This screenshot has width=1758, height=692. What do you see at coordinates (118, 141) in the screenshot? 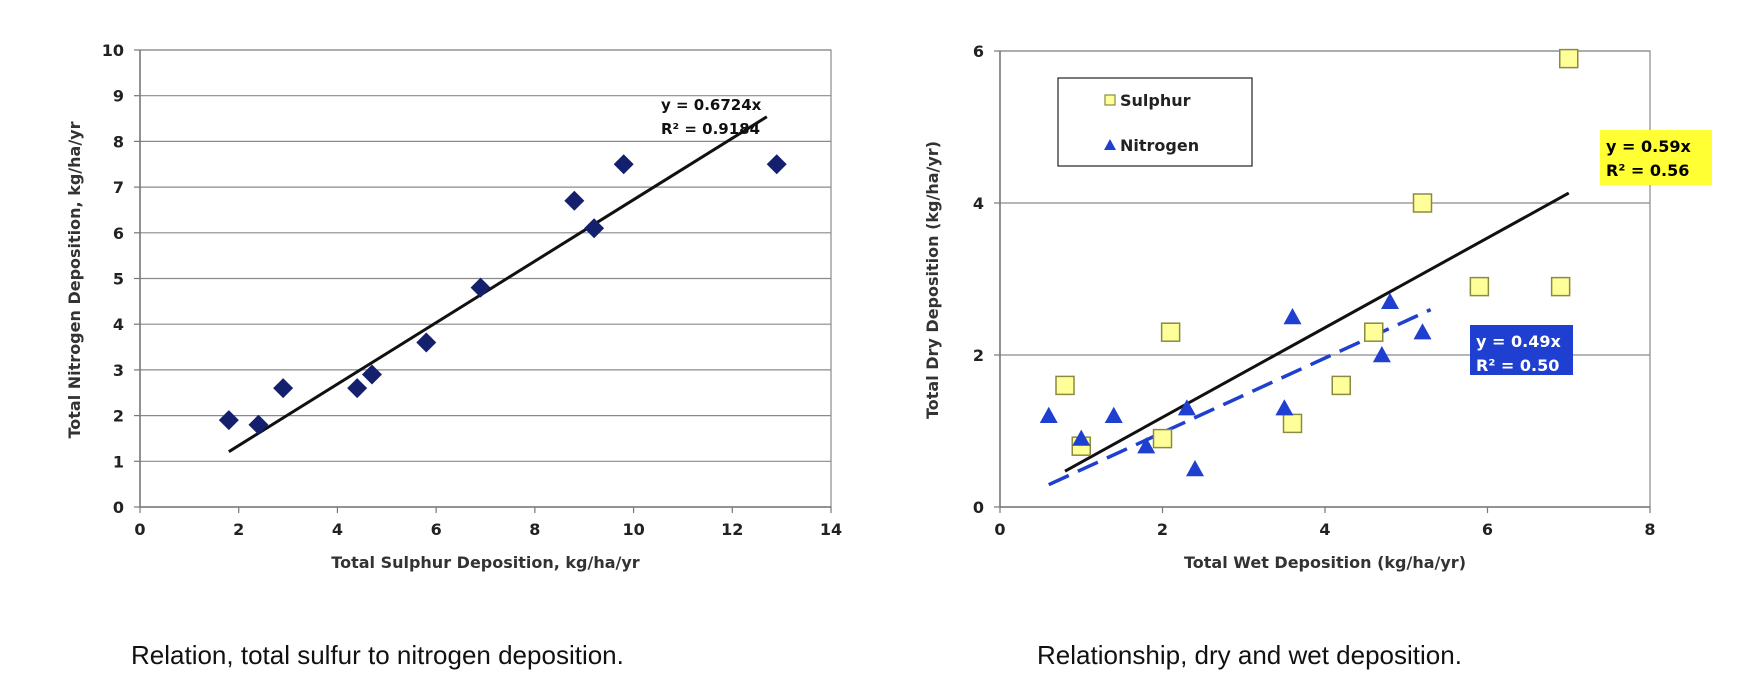
I see `y-tick-label: 8` at bounding box center [118, 141].